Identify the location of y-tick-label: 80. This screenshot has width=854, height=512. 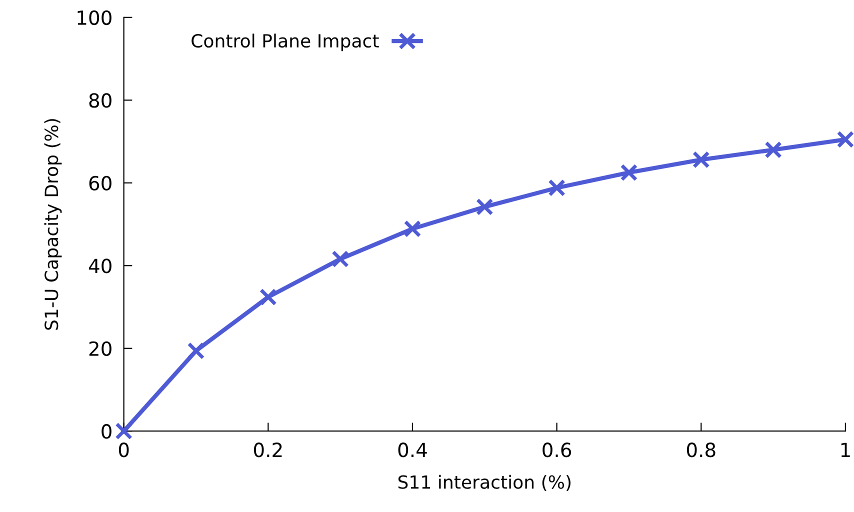
(100, 100).